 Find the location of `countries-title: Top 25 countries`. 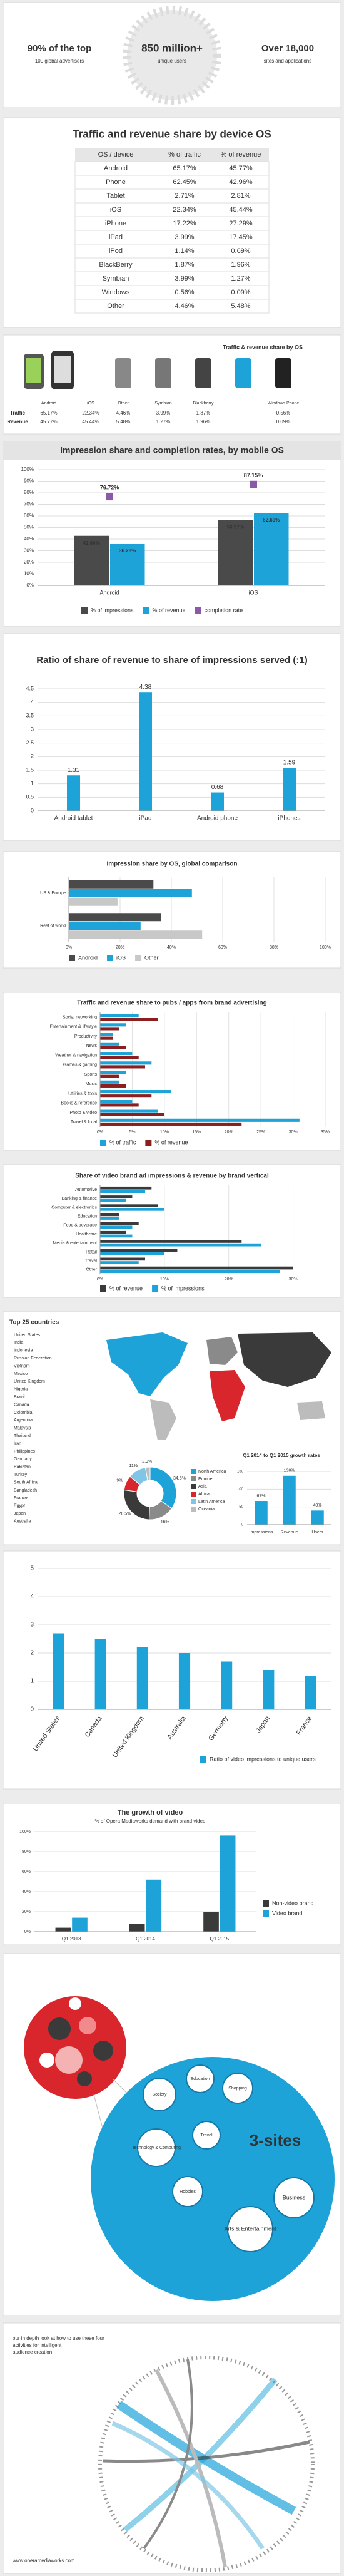

countries-title: Top 25 countries is located at coordinates (34, 1322).